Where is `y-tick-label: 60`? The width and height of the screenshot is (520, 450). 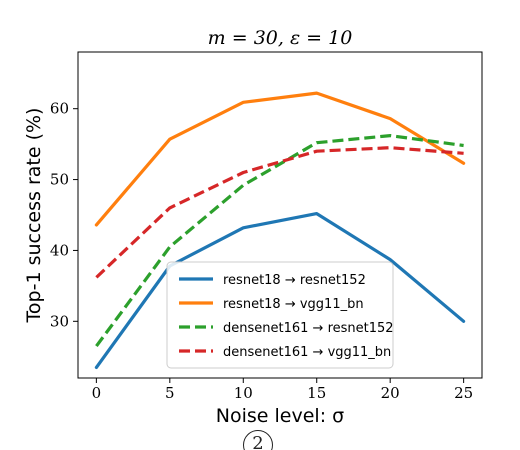 y-tick-label: 60 is located at coordinates (59, 109).